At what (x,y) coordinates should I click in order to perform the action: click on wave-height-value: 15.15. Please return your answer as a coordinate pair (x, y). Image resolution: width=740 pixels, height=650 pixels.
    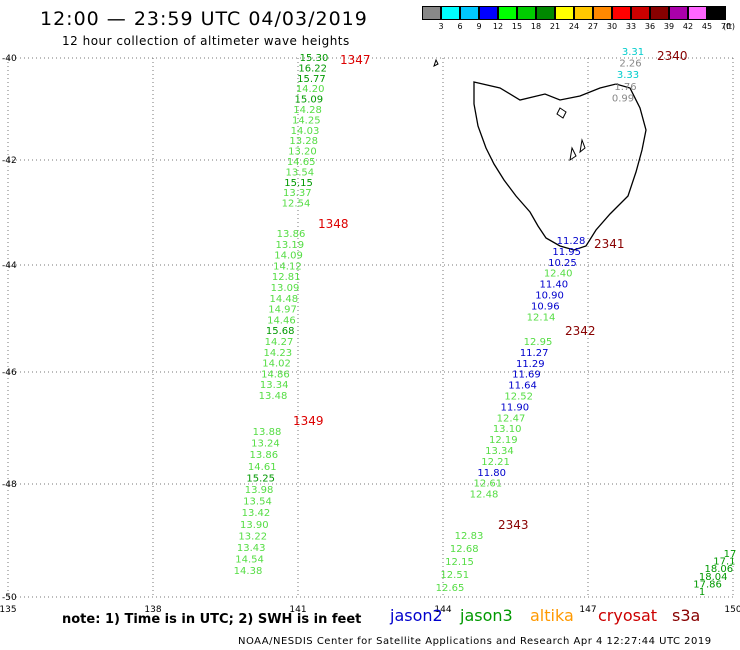
    Looking at the image, I should click on (298, 183).